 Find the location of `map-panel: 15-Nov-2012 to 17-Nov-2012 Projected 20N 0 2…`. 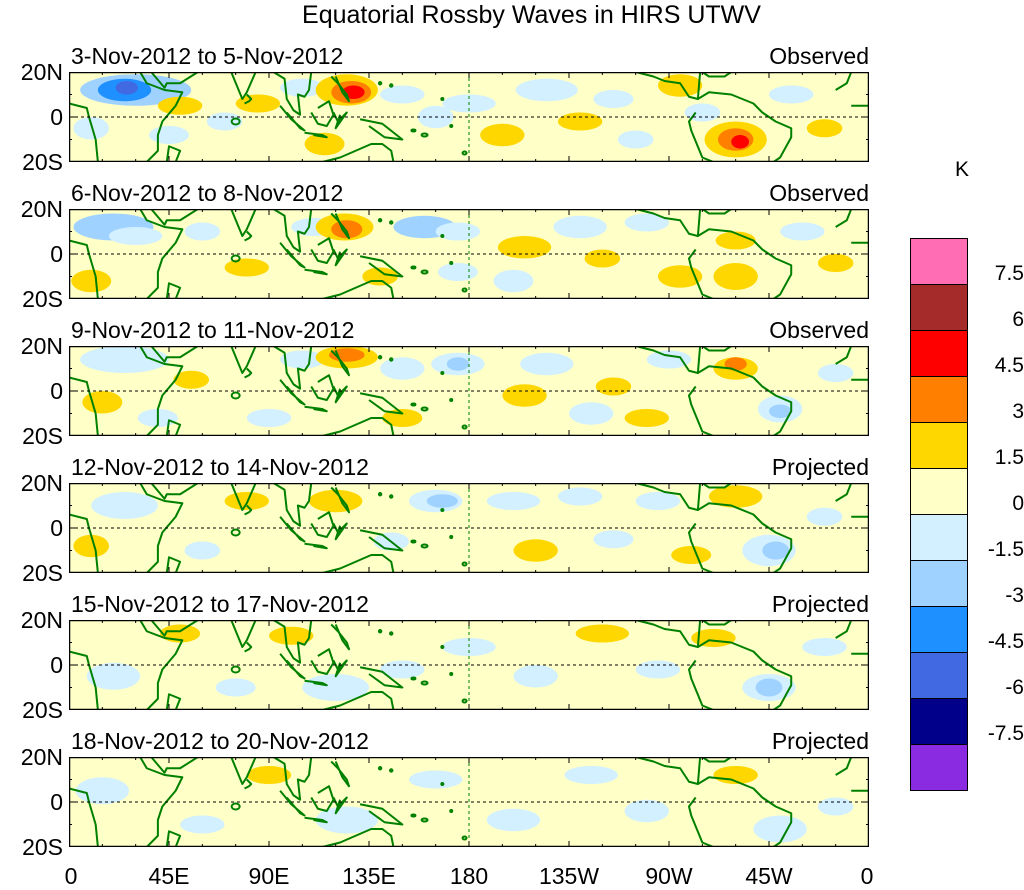

map-panel: 15-Nov-2012 to 17-Nov-2012 Projected 20N 0 2… is located at coordinates (445, 656).